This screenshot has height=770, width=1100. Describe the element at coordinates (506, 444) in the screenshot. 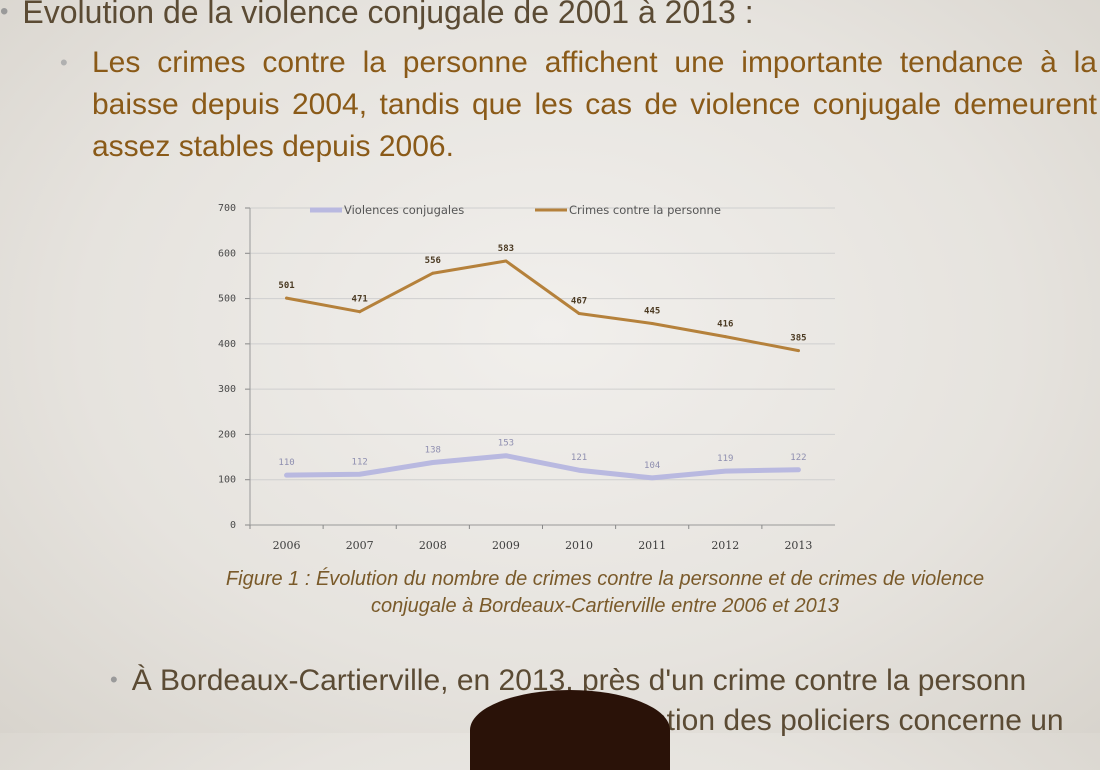

I see `data-label-violences: 153` at that location.